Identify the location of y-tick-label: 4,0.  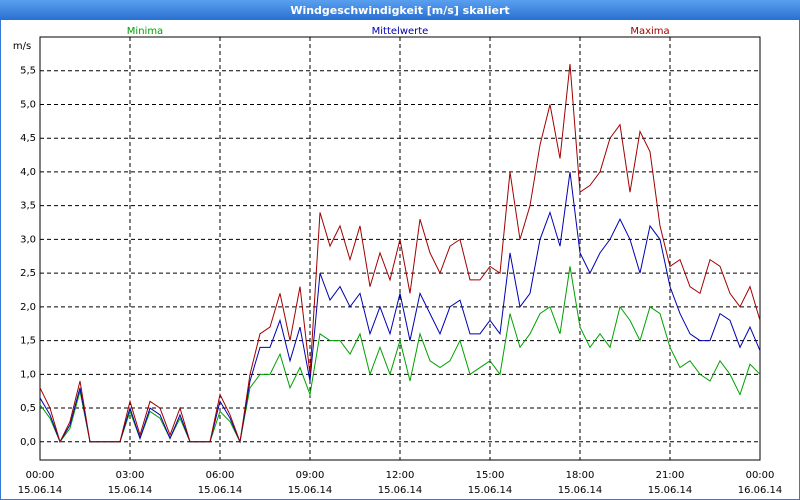
(28, 172).